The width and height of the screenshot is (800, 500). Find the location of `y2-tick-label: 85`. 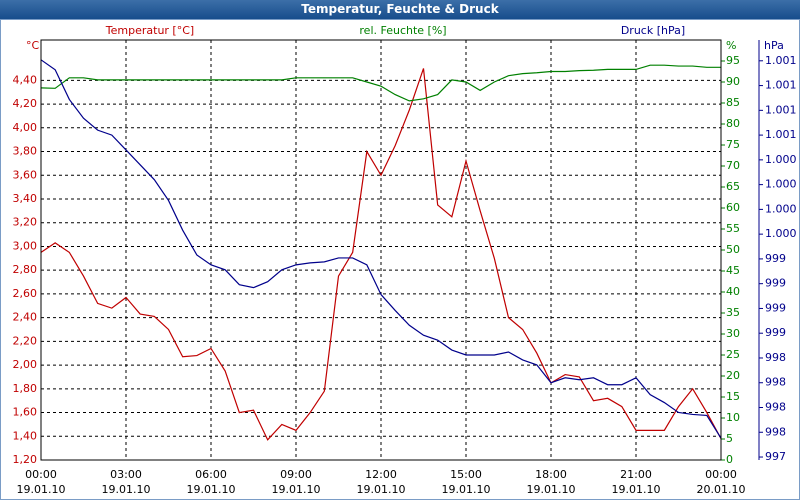

y2-tick-label: 85 is located at coordinates (733, 102).